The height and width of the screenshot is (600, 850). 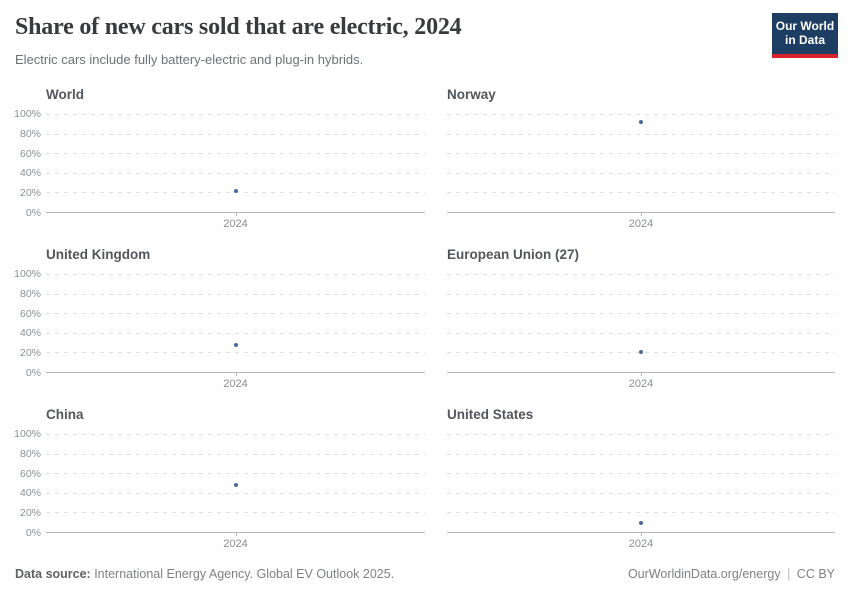 I want to click on owid-url-link: OurWorldinData.org/energy, so click(x=704, y=574).